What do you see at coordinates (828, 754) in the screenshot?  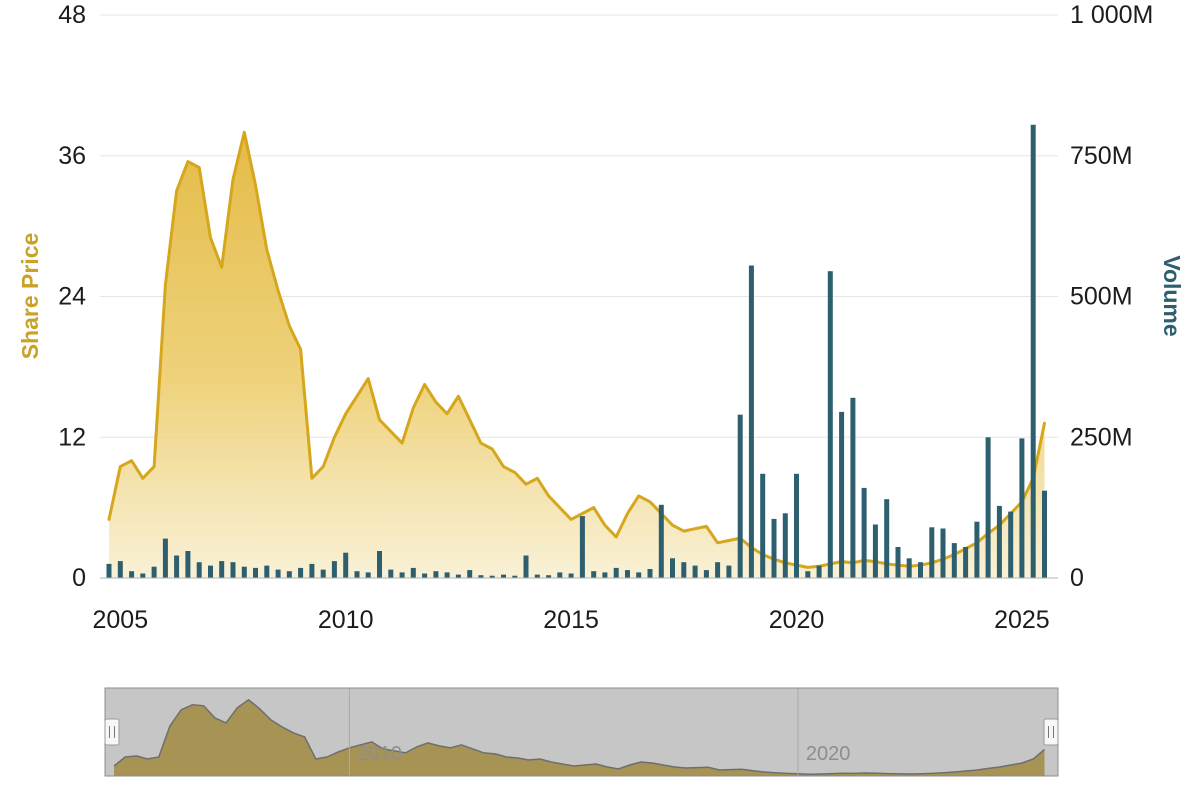 I see `navigator-axis-label: 2020` at bounding box center [828, 754].